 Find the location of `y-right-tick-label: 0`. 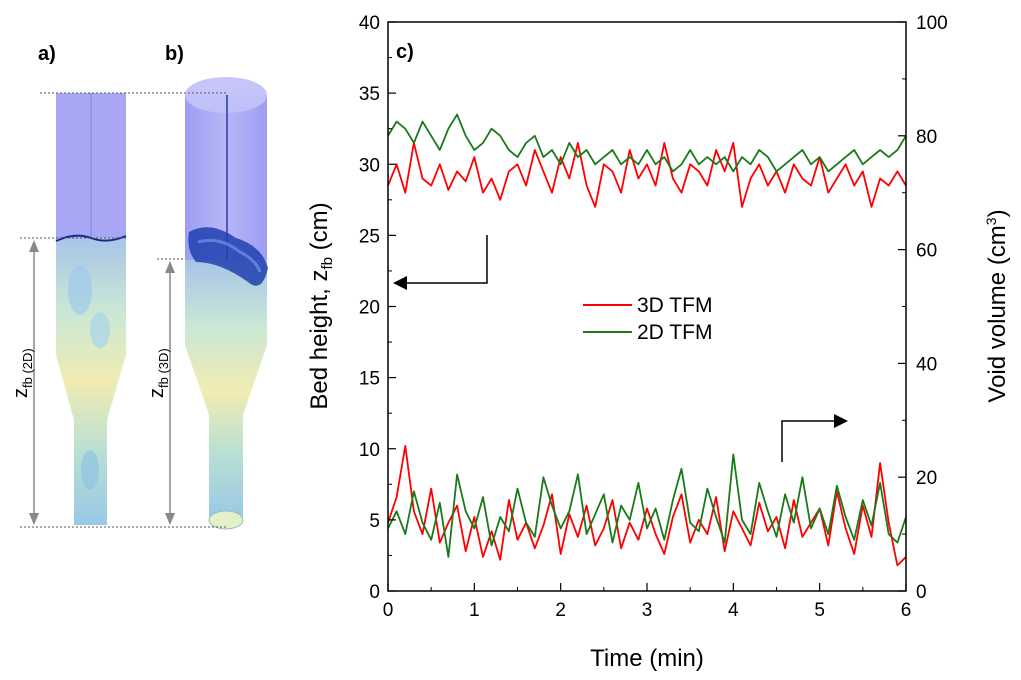

y-right-tick-label: 0 is located at coordinates (921, 592).